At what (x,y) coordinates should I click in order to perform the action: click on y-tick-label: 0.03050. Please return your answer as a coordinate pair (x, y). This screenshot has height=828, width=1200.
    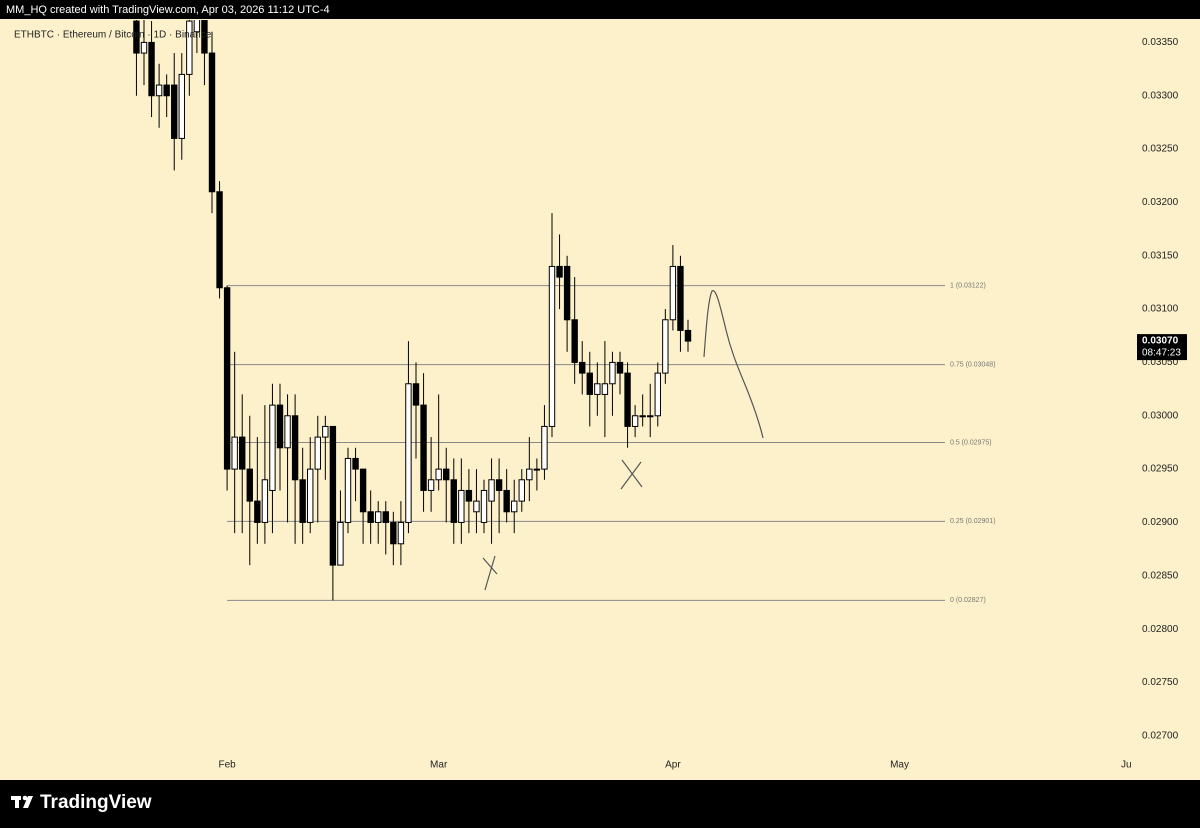
    Looking at the image, I should click on (1160, 362).